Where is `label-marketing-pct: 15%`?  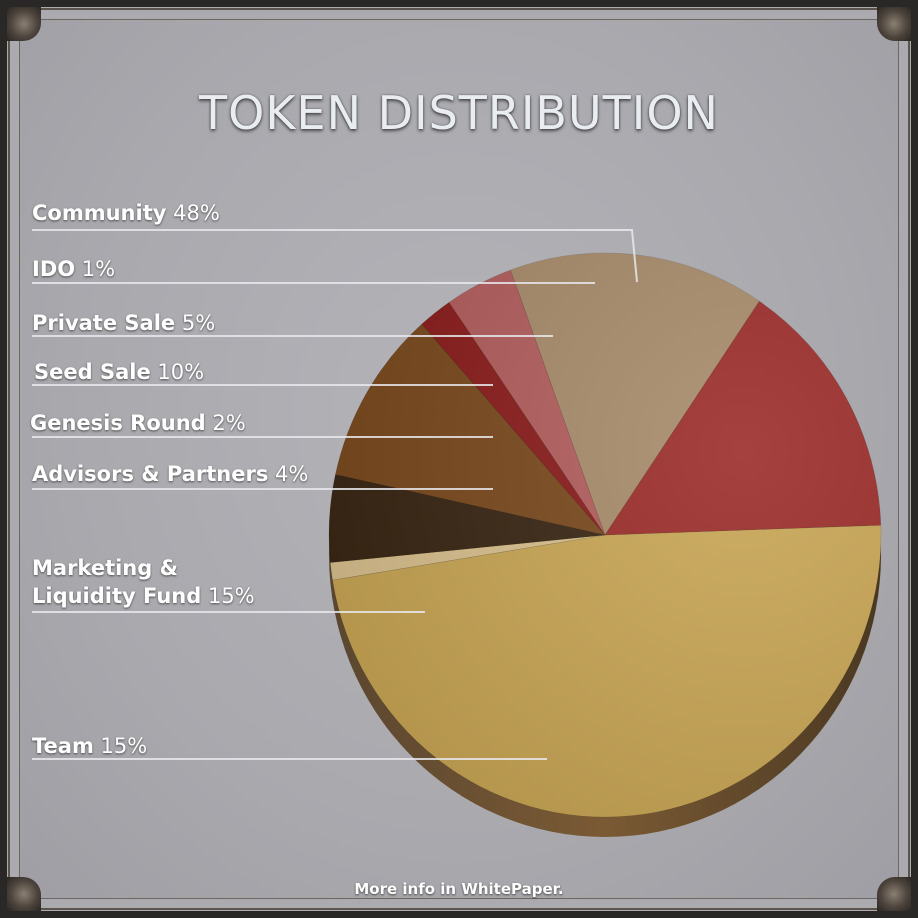 label-marketing-pct: 15% is located at coordinates (231, 596).